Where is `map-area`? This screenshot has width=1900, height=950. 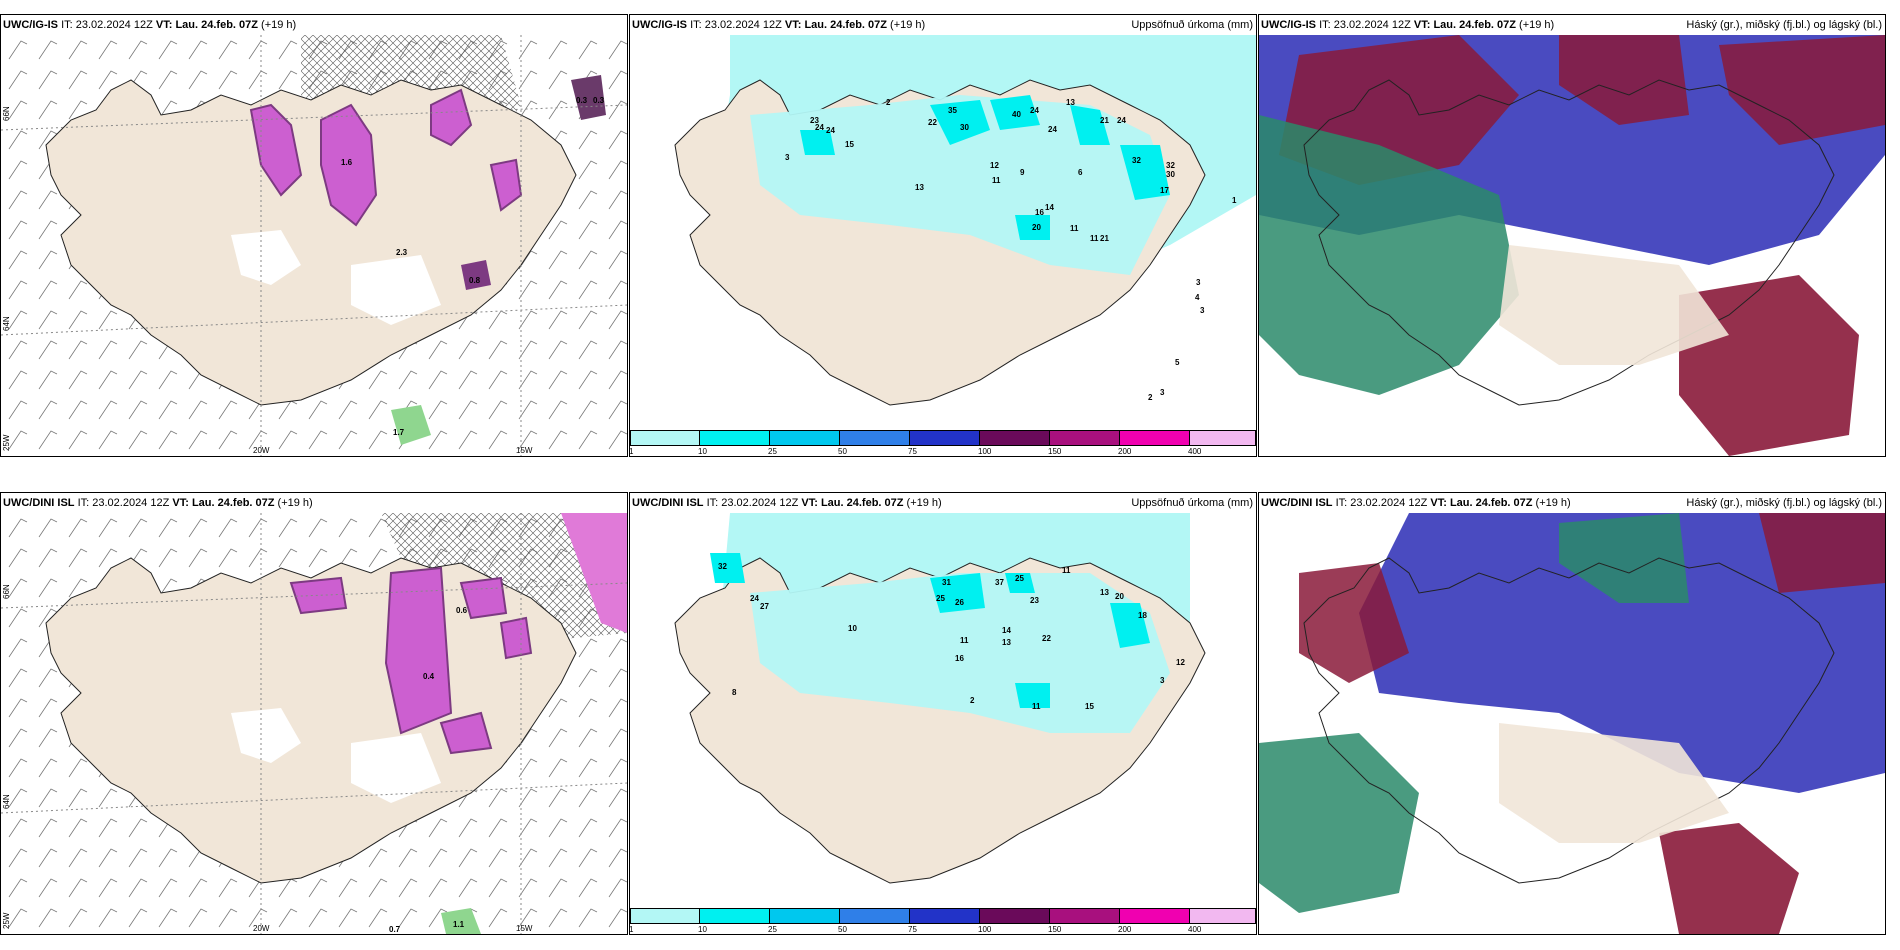 map-area is located at coordinates (1572, 245).